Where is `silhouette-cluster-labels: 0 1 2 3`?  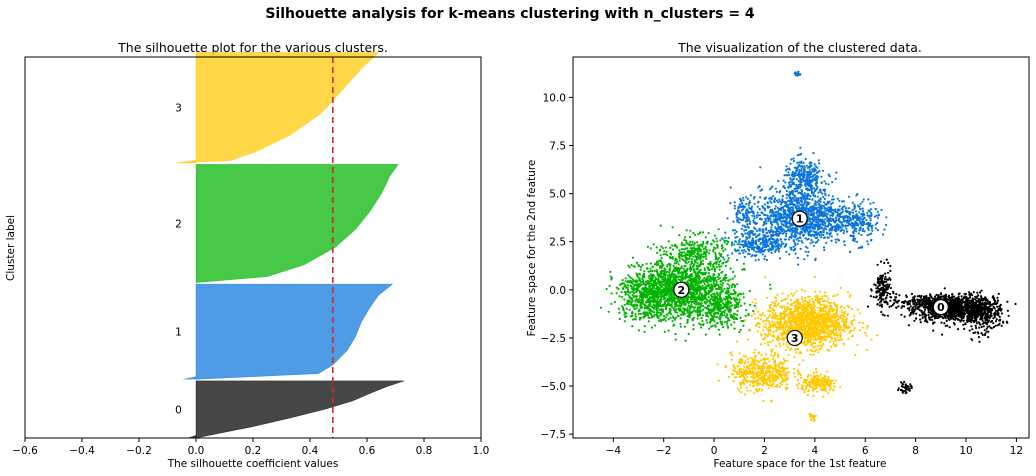
silhouette-cluster-labels: 0 1 2 3 is located at coordinates (178, 260).